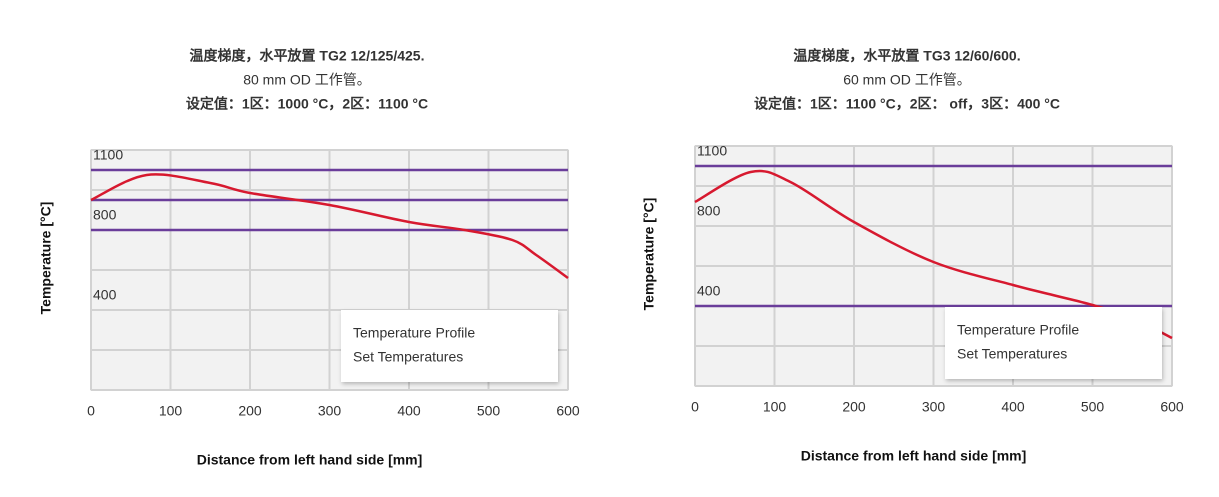  I want to click on chart-title: 80 mm OD 工作管。, so click(307, 80).